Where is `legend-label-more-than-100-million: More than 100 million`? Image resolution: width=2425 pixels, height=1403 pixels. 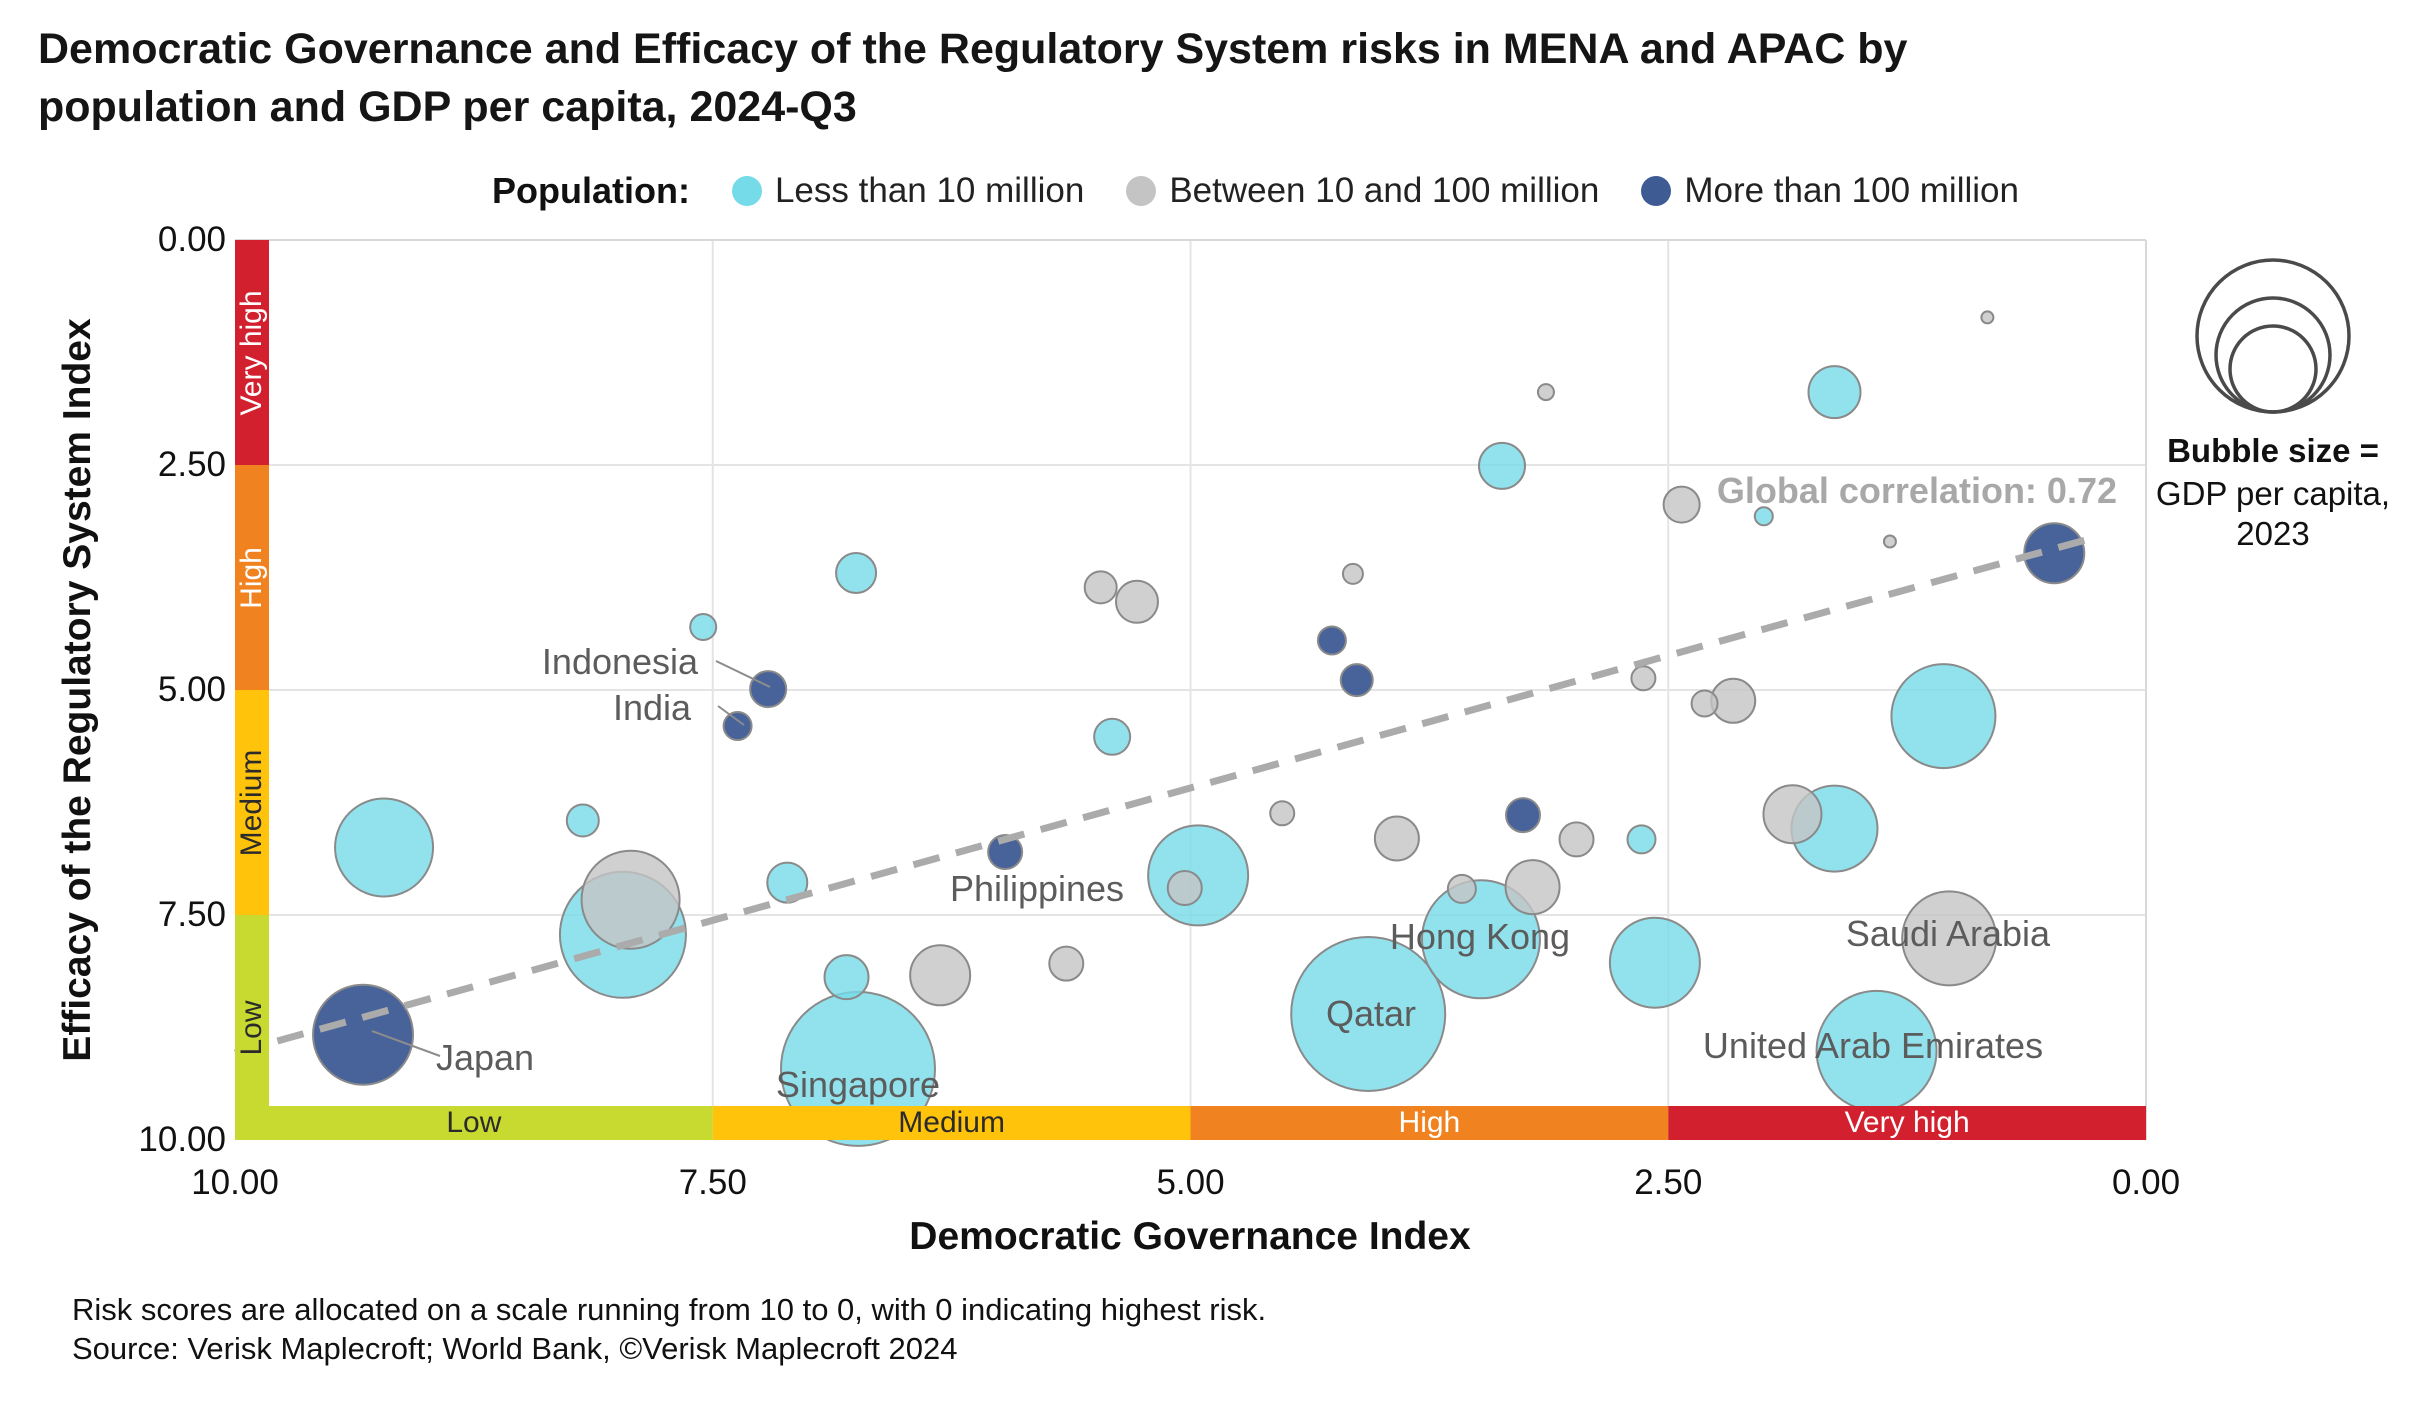 legend-label-more-than-100-million: More than 100 million is located at coordinates (1851, 190).